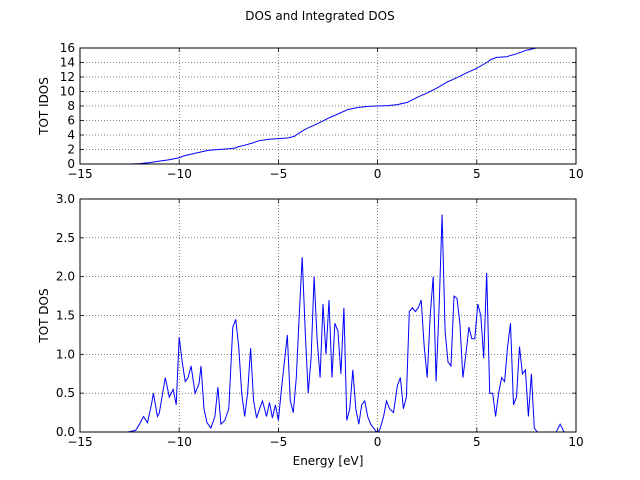  Describe the element at coordinates (65, 238) in the screenshot. I see `dos-ytick-label: 2.5` at that location.